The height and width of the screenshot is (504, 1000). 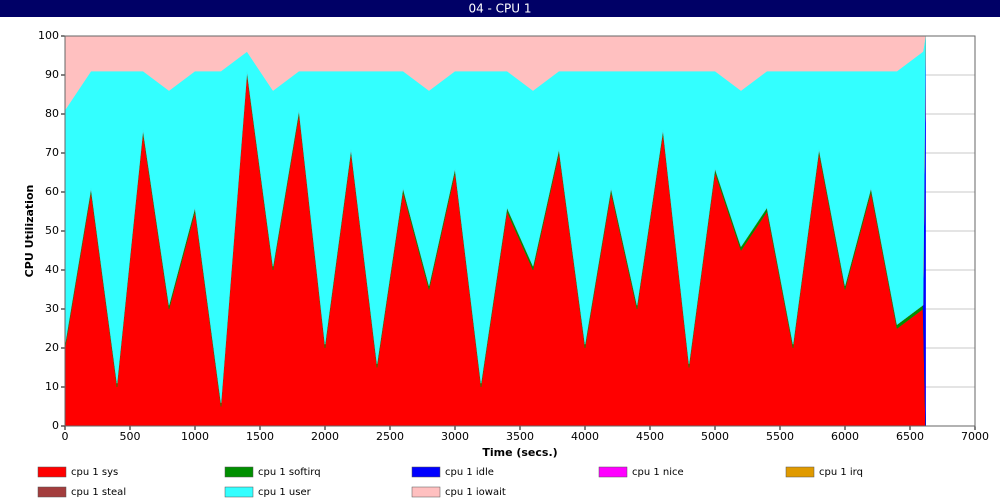 I want to click on y-tick-label: 10, so click(x=52, y=386).